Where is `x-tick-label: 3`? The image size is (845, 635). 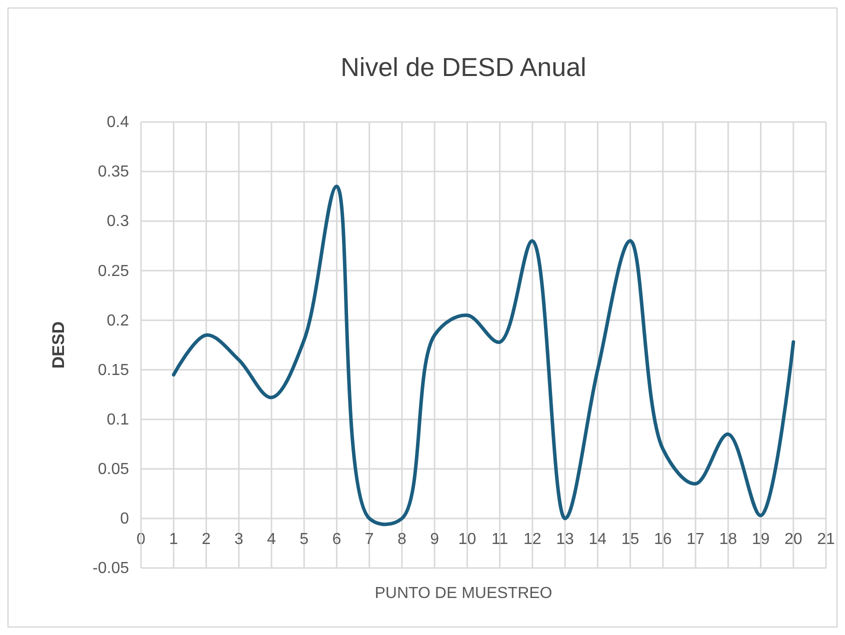
x-tick-label: 3 is located at coordinates (239, 539).